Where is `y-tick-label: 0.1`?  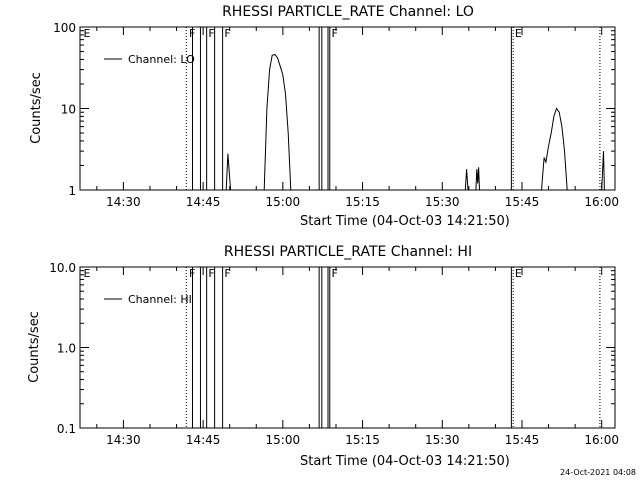 y-tick-label: 0.1 is located at coordinates (66, 429).